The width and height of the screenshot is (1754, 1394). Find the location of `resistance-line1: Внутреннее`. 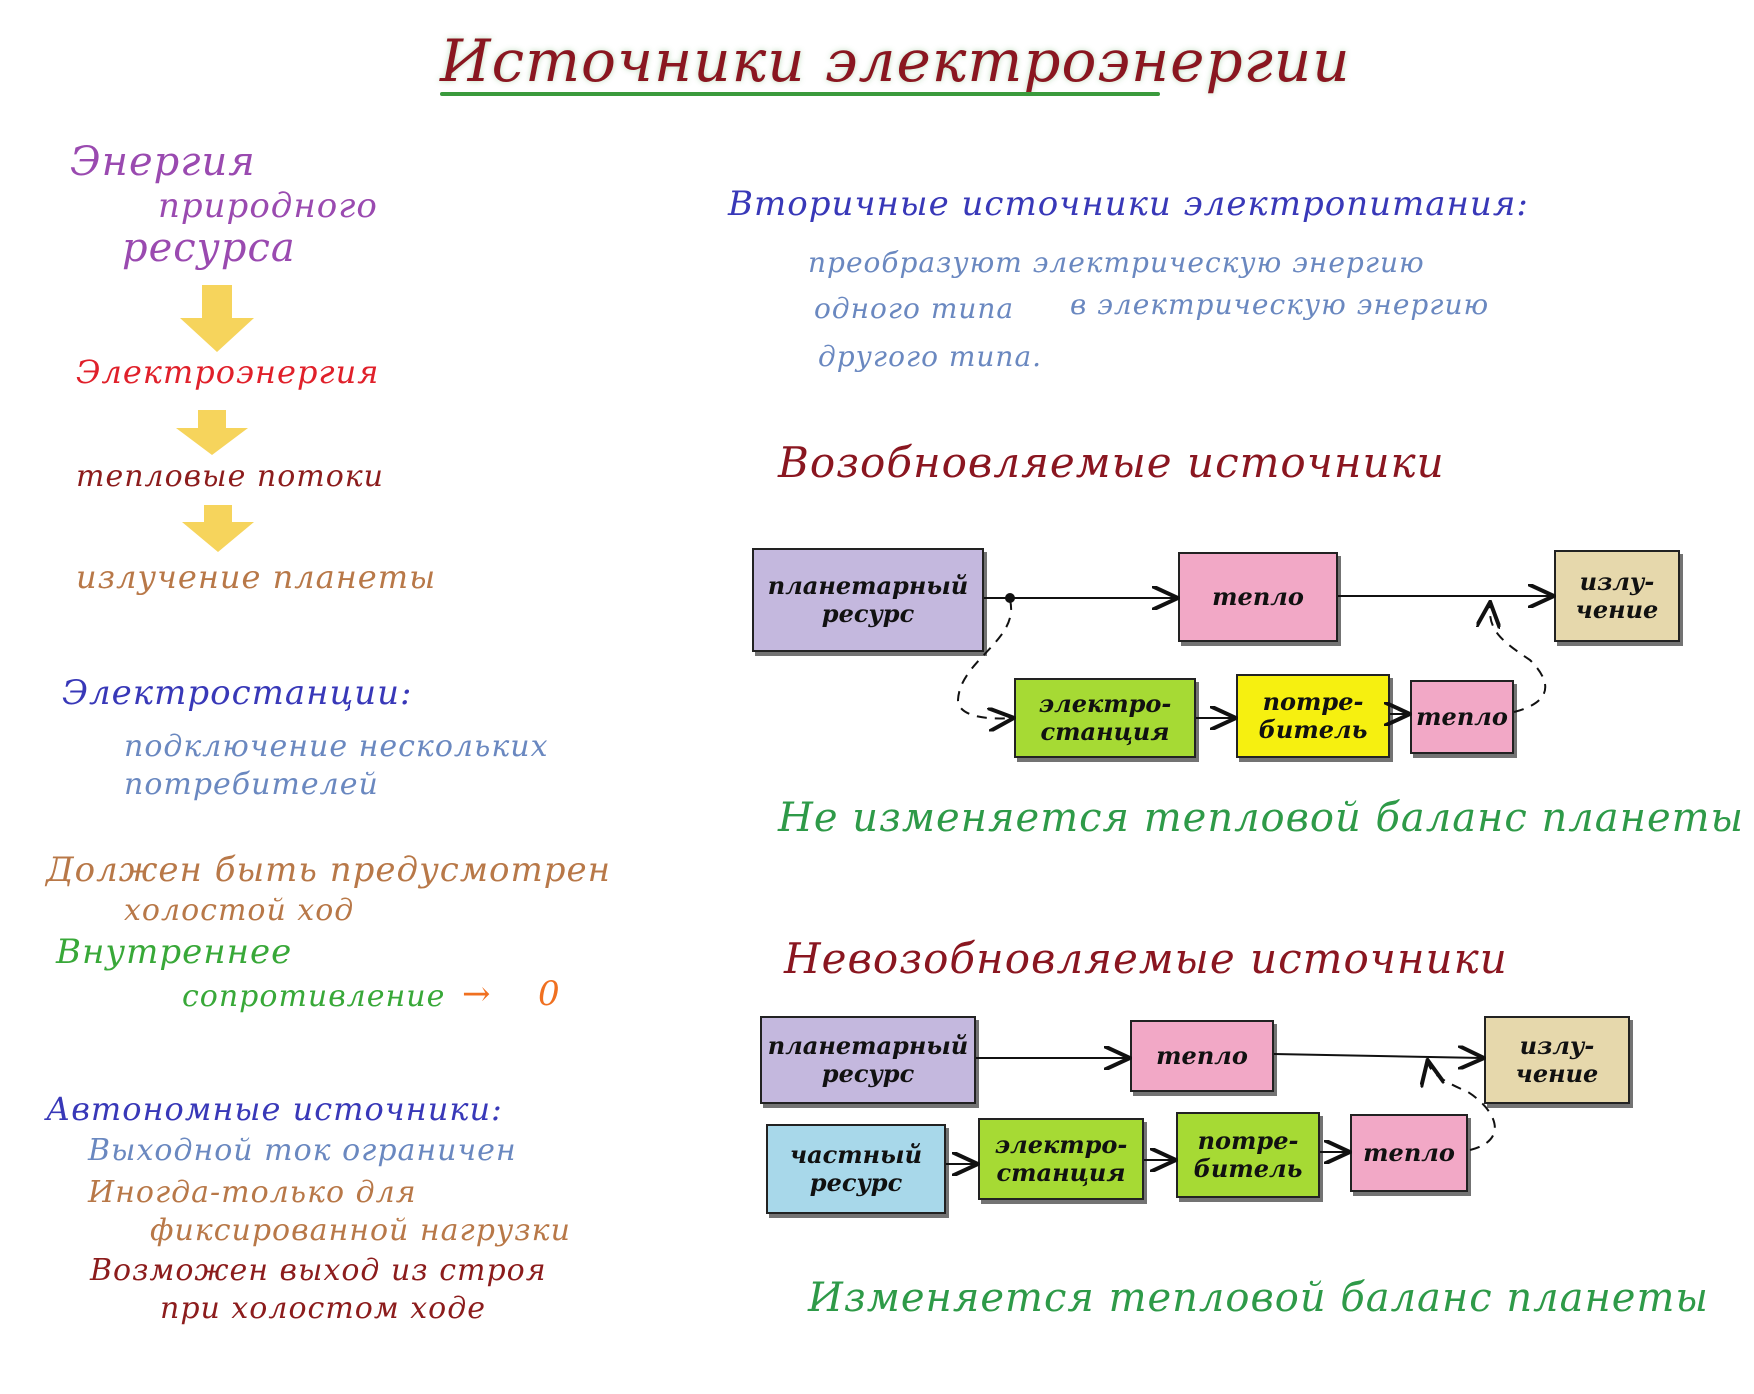

resistance-line1: Внутреннее is located at coordinates (174, 952).